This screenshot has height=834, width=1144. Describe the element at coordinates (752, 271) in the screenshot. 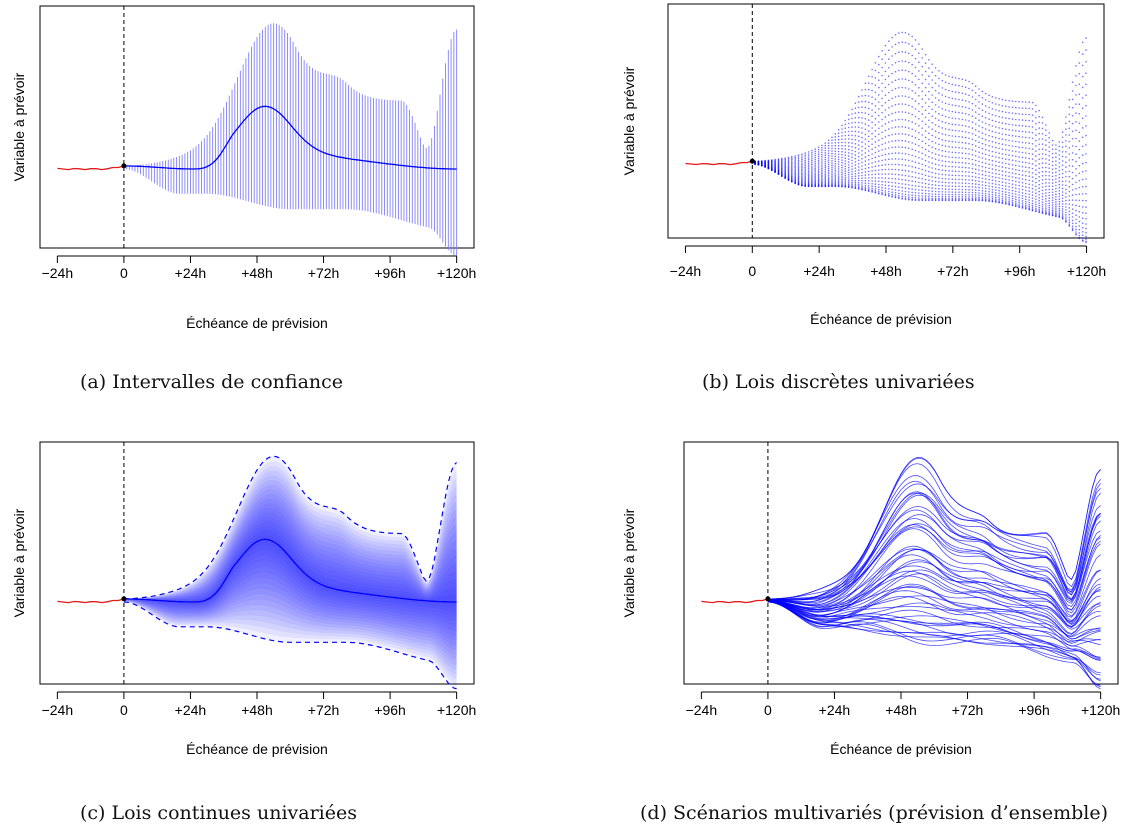

I see `x-tick-label: 0` at that location.